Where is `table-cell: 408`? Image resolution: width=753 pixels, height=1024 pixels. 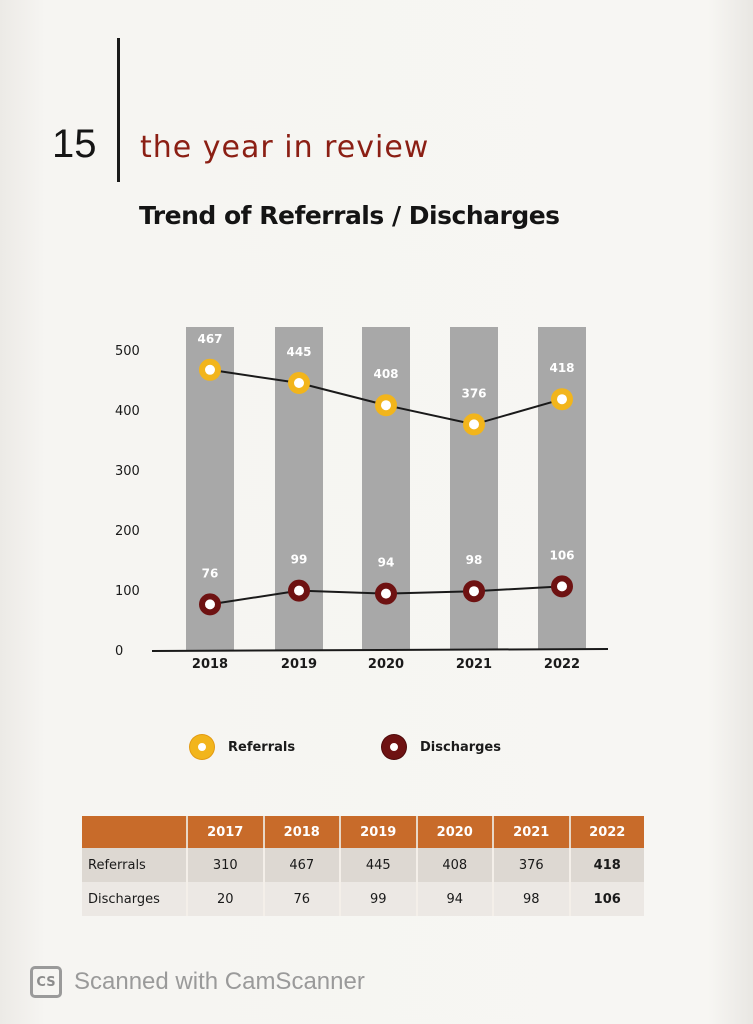
table-cell: 408 is located at coordinates (455, 865).